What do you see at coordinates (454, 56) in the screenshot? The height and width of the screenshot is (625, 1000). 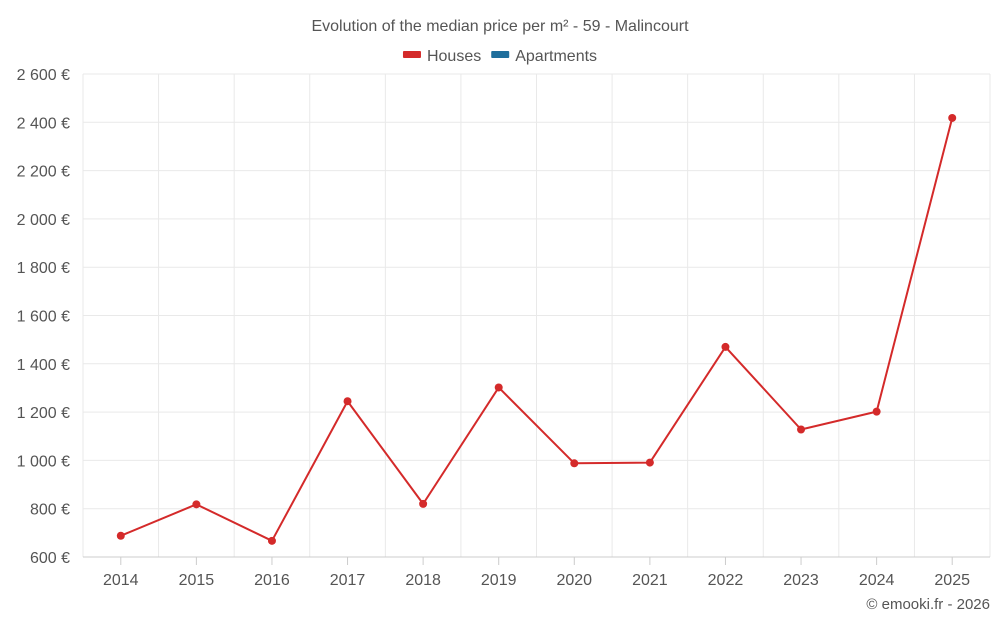 I see `legend-label: Houses` at bounding box center [454, 56].